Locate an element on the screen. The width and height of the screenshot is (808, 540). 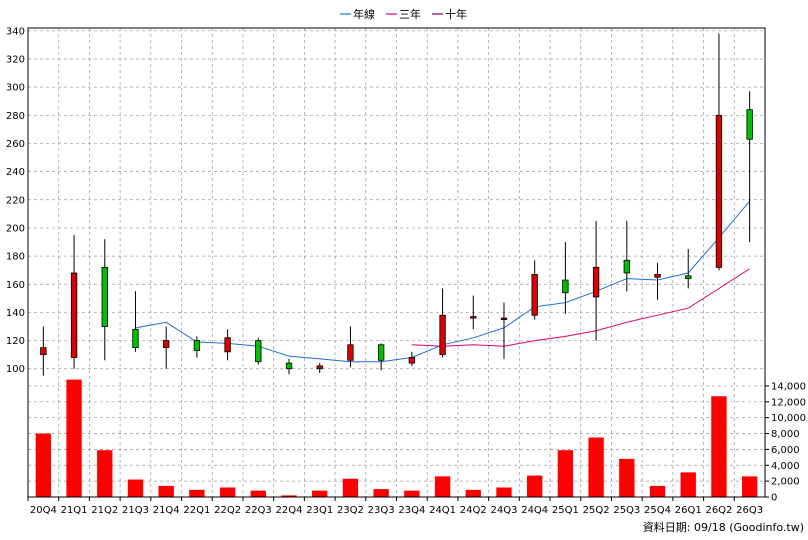
price-axis-tick-label: 340 is located at coordinates (15, 31).